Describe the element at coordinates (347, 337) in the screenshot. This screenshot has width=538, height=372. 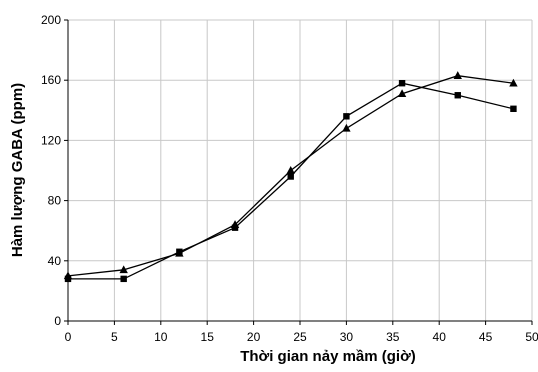
I see `x-tick-label: 30` at that location.